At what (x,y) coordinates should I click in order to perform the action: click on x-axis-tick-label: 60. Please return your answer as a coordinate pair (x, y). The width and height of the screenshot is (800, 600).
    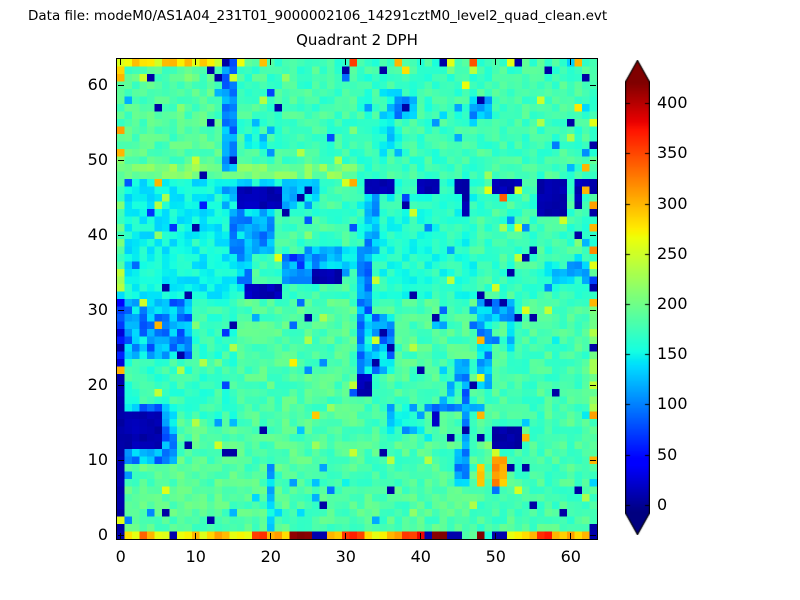
    Looking at the image, I should click on (570, 556).